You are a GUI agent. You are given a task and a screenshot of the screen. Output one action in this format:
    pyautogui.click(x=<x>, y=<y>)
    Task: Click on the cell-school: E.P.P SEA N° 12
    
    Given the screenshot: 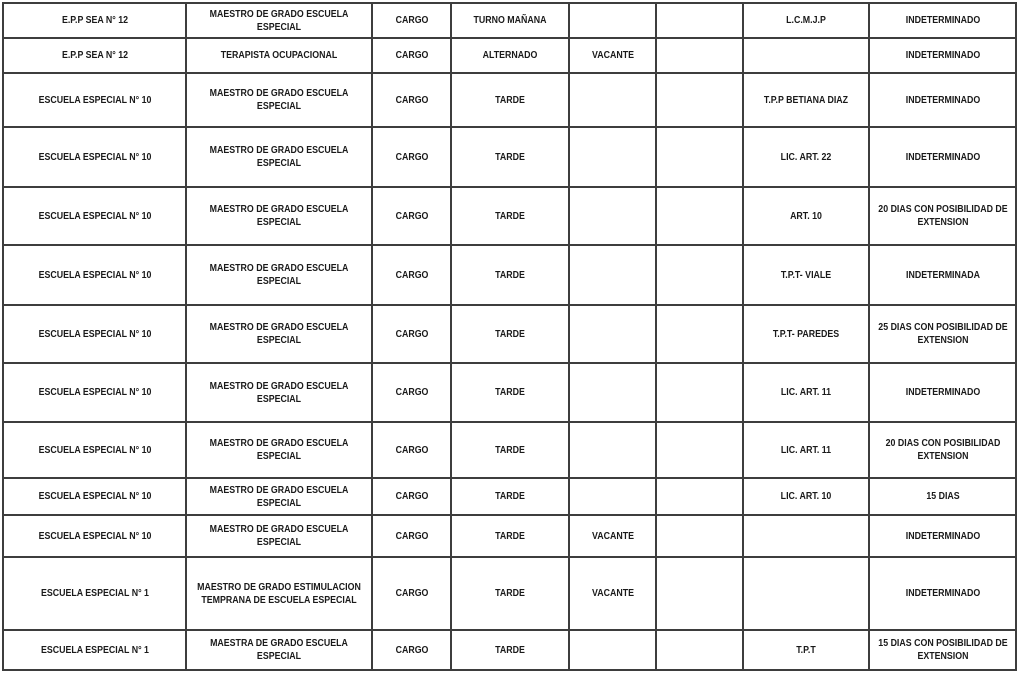 What is the action you would take?
    pyautogui.click(x=94, y=55)
    